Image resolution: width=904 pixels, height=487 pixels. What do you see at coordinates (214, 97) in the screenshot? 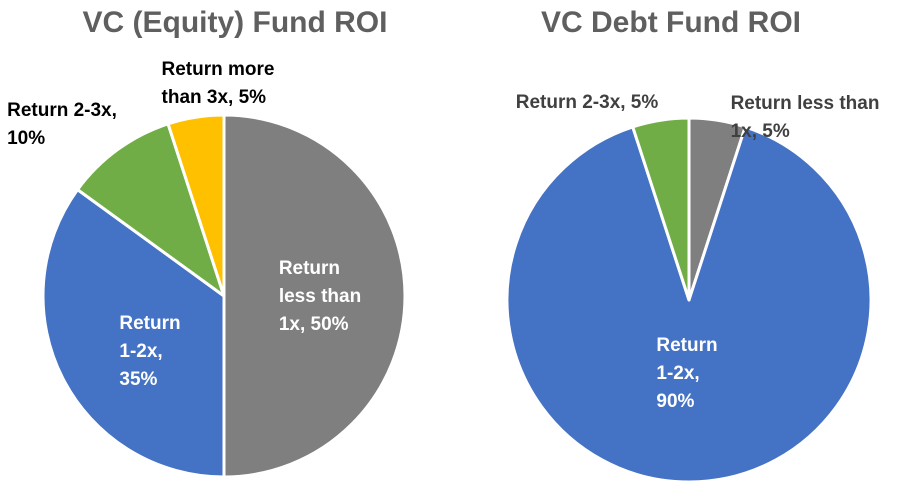
I see `data-label-line: than 3x, 5%` at bounding box center [214, 97].